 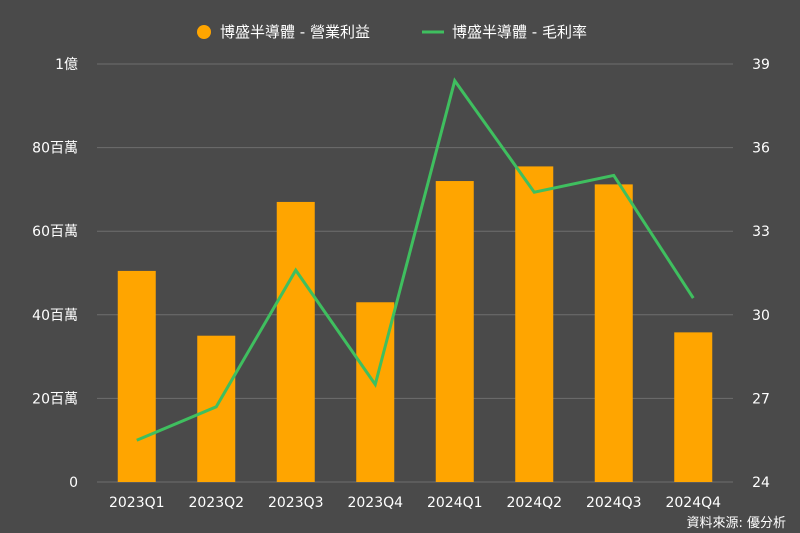 I want to click on x-tick-label: 2023Q1, so click(x=137, y=503).